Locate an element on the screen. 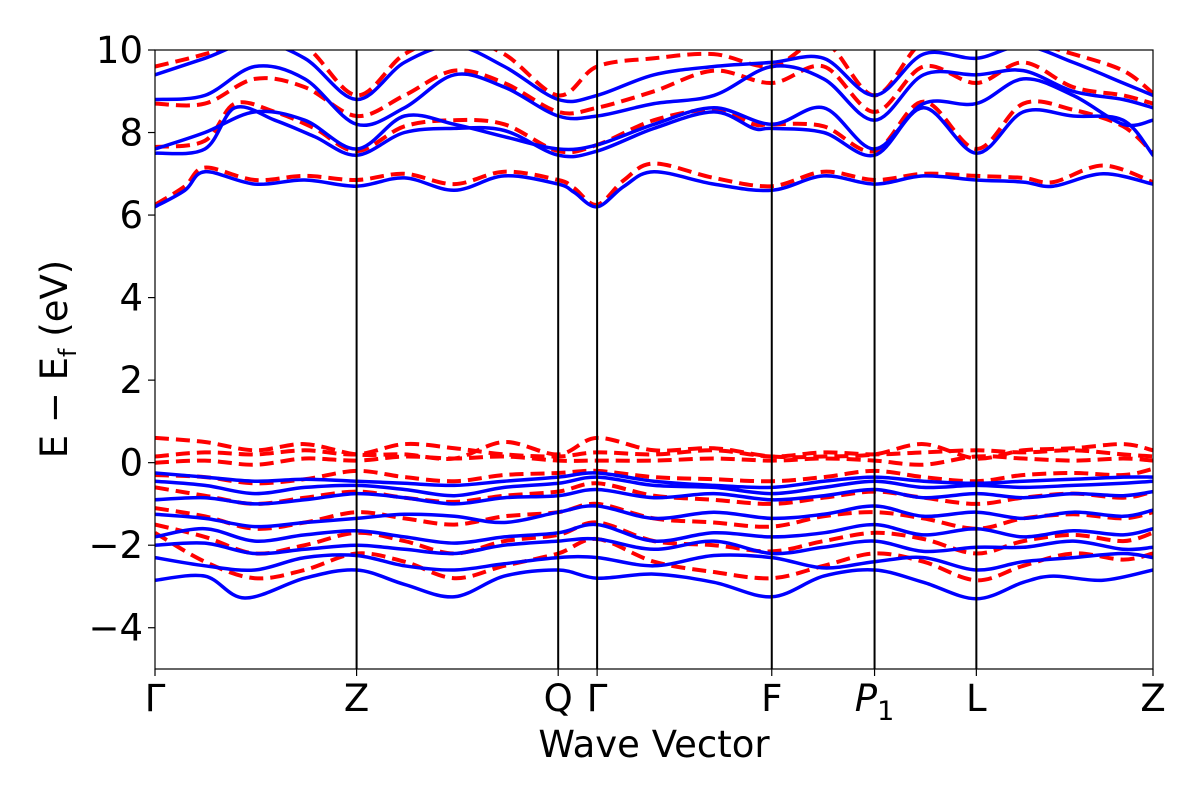 The width and height of the screenshot is (1200, 800). y-tick-label-3: 2 is located at coordinates (131, 380).